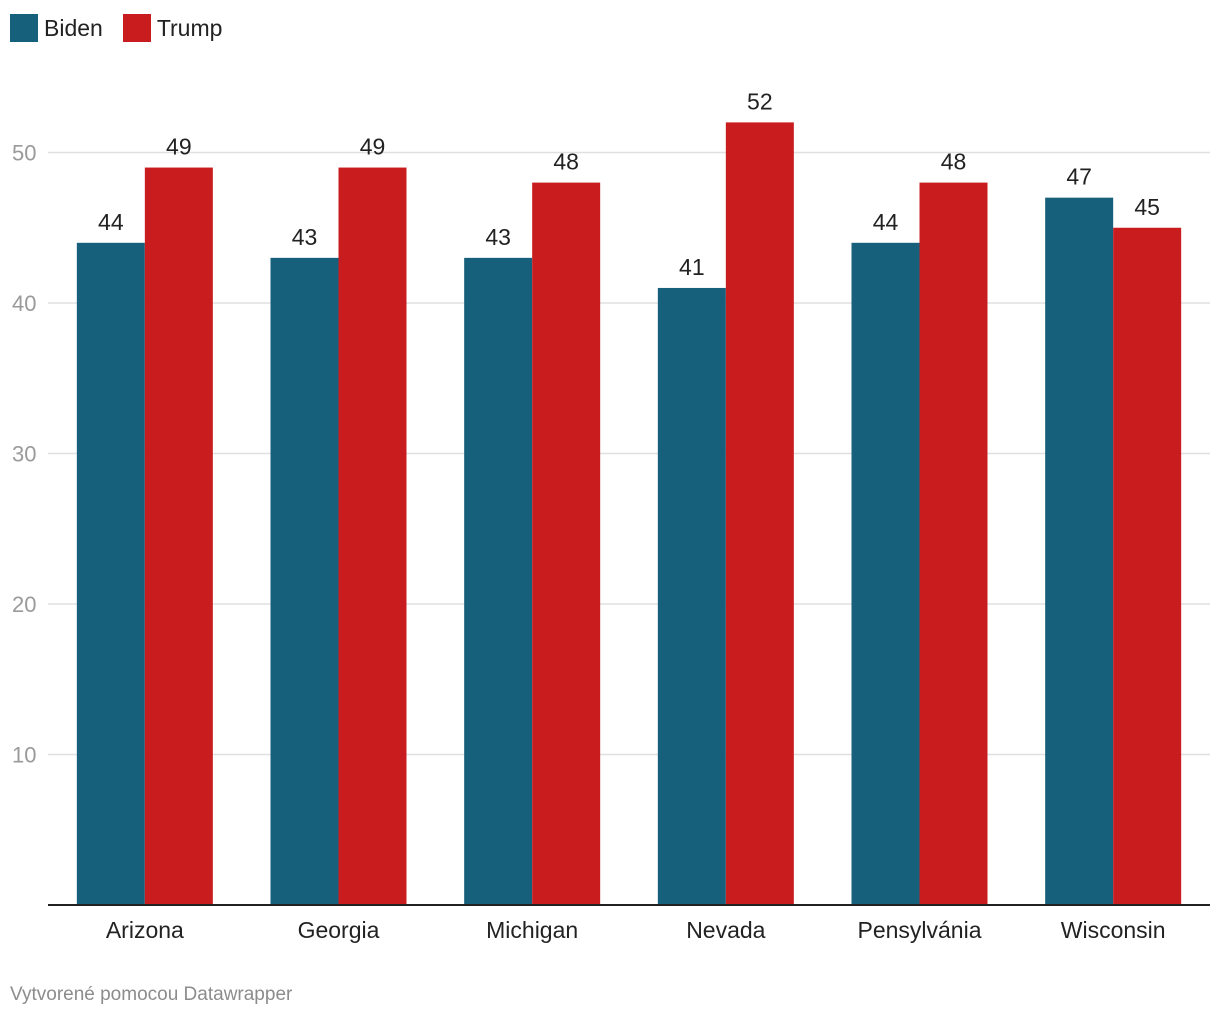 This screenshot has height=1020, width=1220. Describe the element at coordinates (24, 303) in the screenshot. I see `y-tick-label-40: 40` at that location.